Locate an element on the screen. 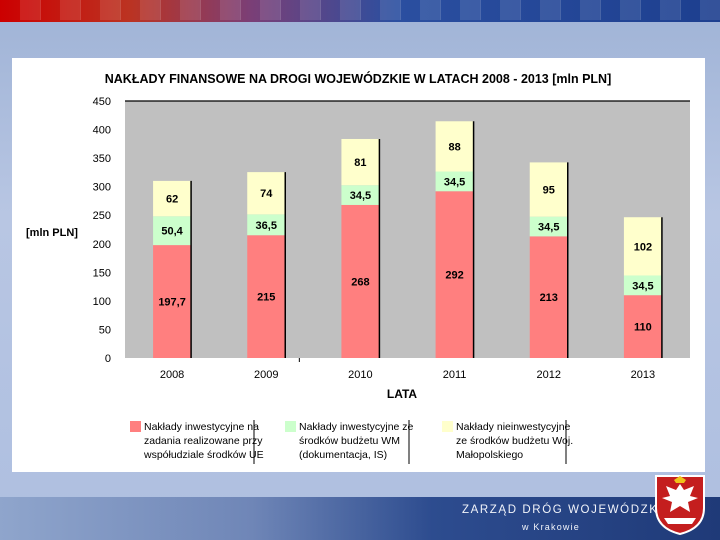  x-tick-label: 2009 is located at coordinates (266, 375).